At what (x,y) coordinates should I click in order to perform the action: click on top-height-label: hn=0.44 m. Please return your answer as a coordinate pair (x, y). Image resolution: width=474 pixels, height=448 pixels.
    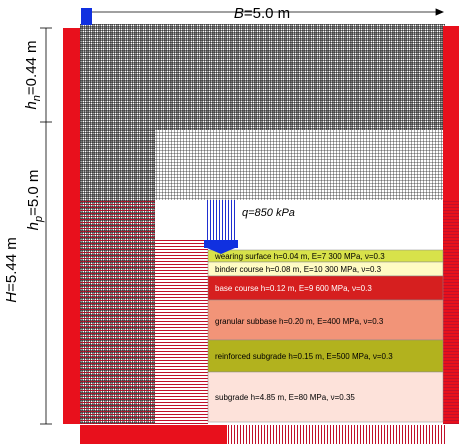
    Looking at the image, I should click on (33, 74).